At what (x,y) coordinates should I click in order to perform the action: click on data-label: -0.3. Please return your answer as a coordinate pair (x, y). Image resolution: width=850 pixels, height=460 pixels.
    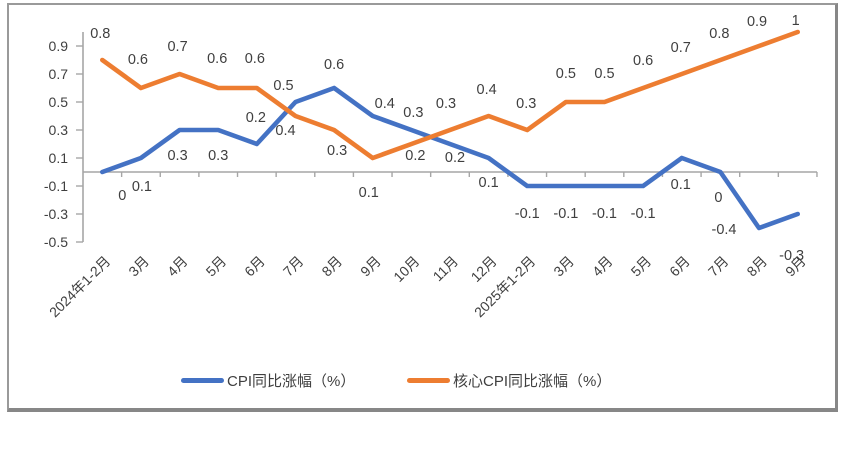
    Looking at the image, I should click on (791, 256).